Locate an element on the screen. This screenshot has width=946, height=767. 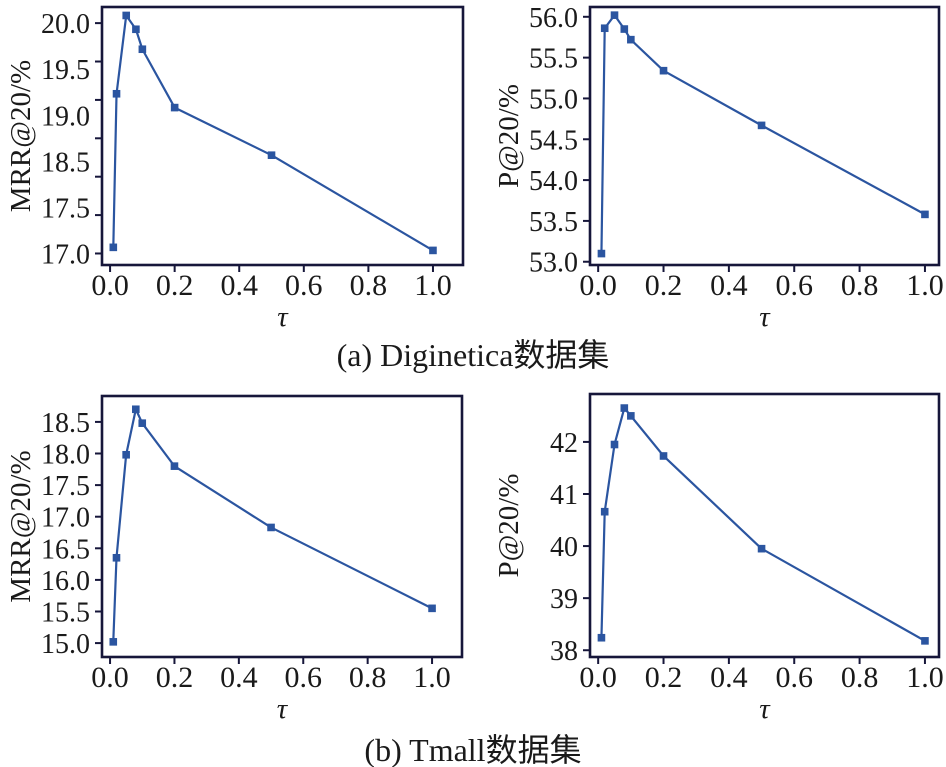
y-tick-label: 42 is located at coordinates (564, 443).